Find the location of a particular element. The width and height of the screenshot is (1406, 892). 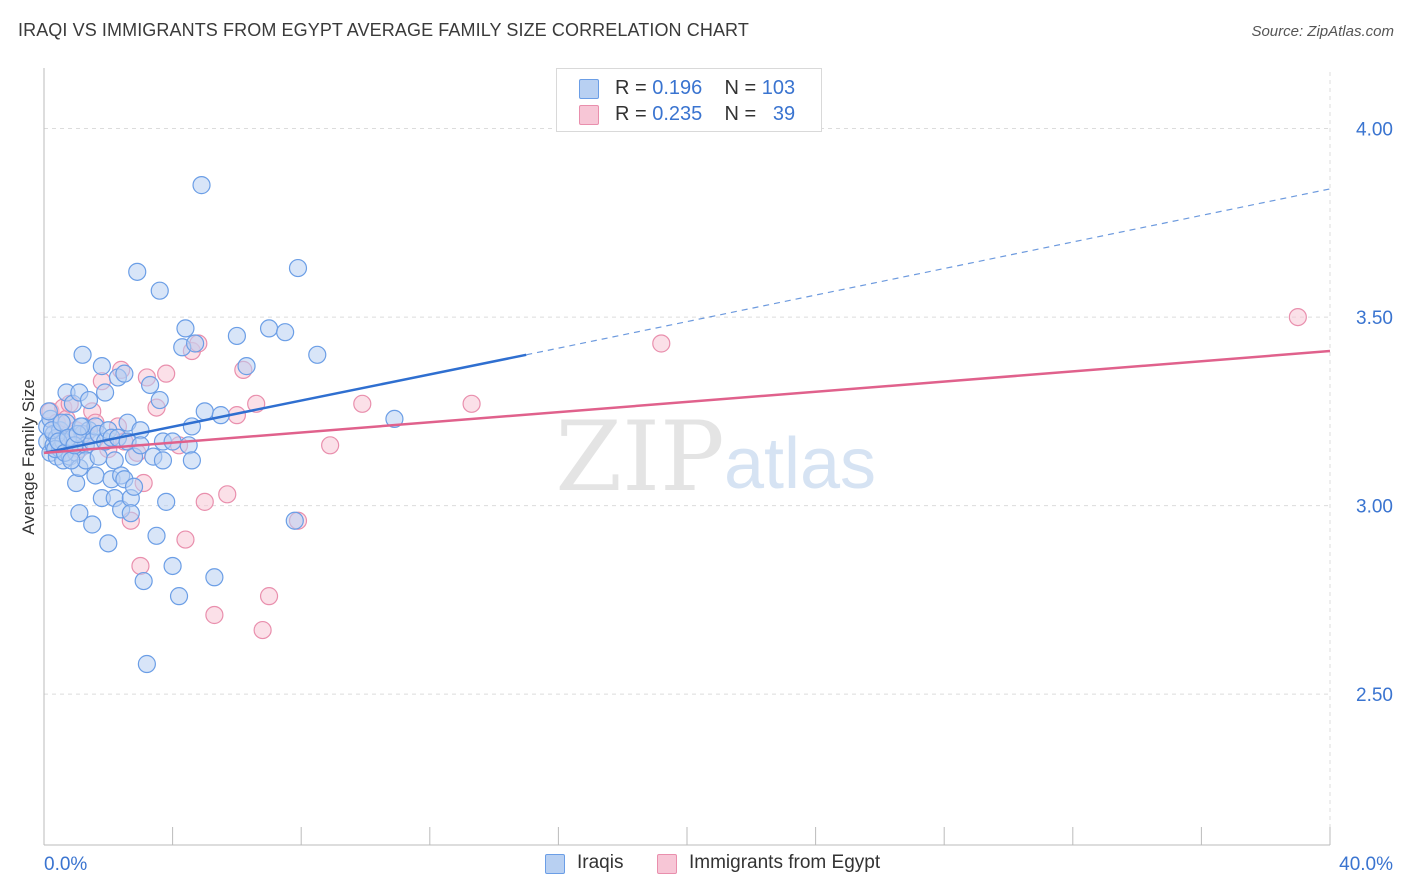

stats-legend: R = 0.196 N = 103 R = 0.235 N = 39 is located at coordinates (689, 100).